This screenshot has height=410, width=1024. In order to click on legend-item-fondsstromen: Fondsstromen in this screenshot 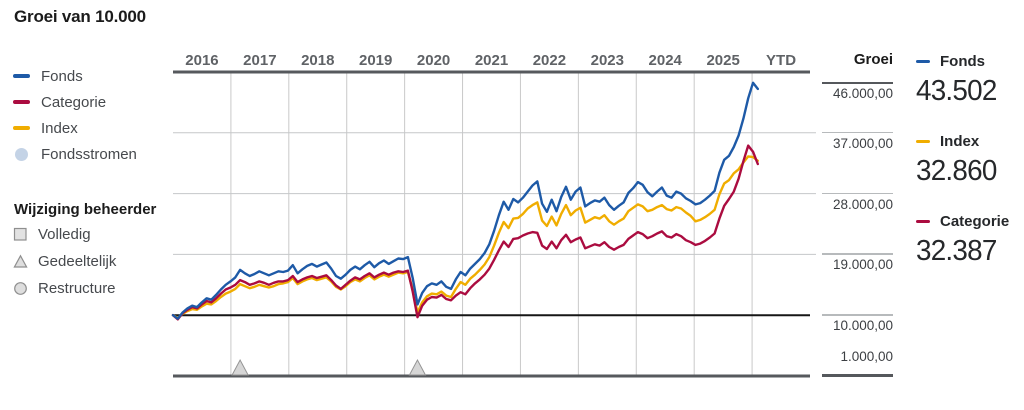, I will do `click(75, 154)`.